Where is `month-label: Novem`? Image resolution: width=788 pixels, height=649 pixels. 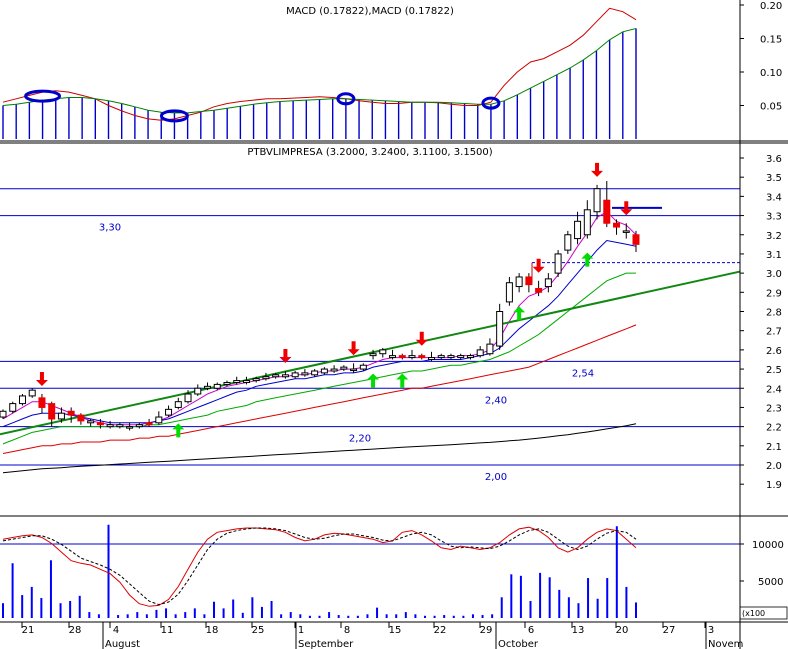 month-label: Novem is located at coordinates (725, 644).